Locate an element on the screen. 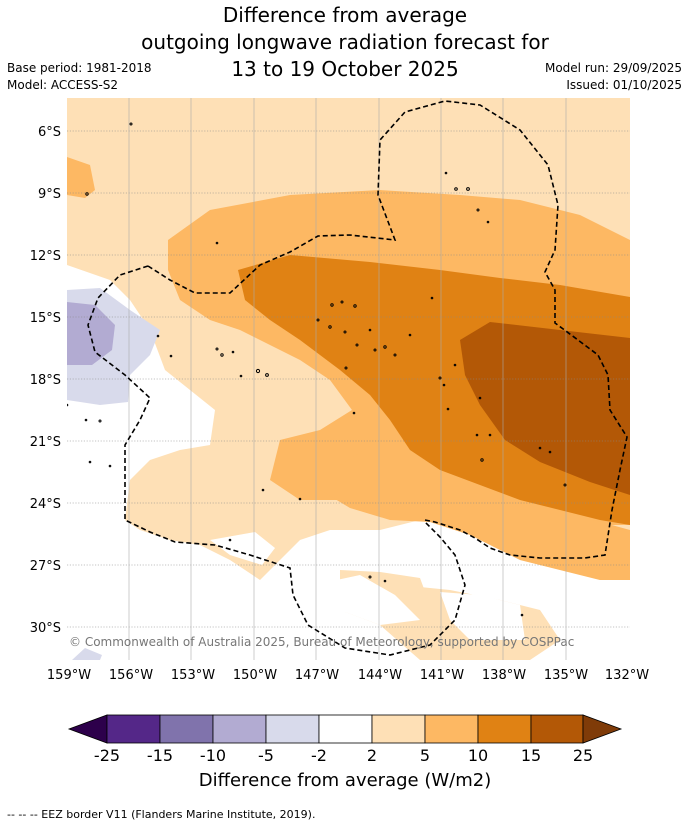 This screenshot has height=827, width=690. colorbar-labels: -25 -15 -10 -5 -2 2 5 10 15 25 is located at coordinates (343, 755).